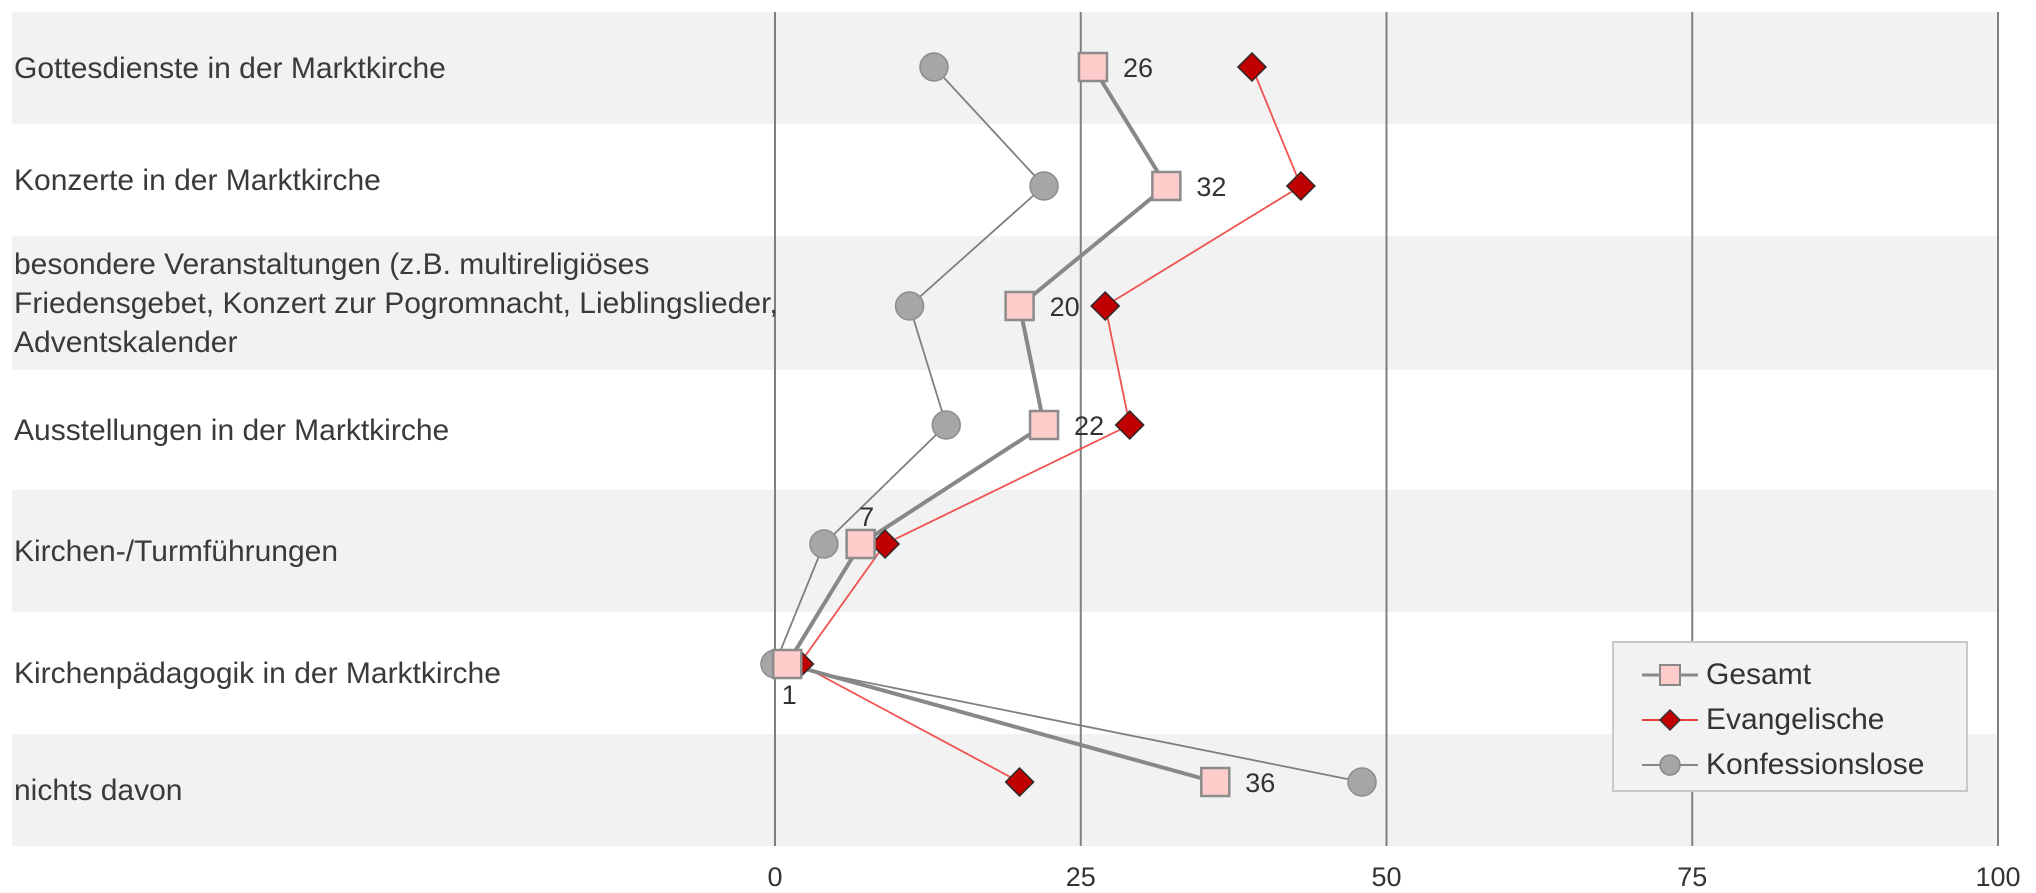 This screenshot has height=893, width=2036. I want to click on x-tick-label: 25, so click(1080, 877).